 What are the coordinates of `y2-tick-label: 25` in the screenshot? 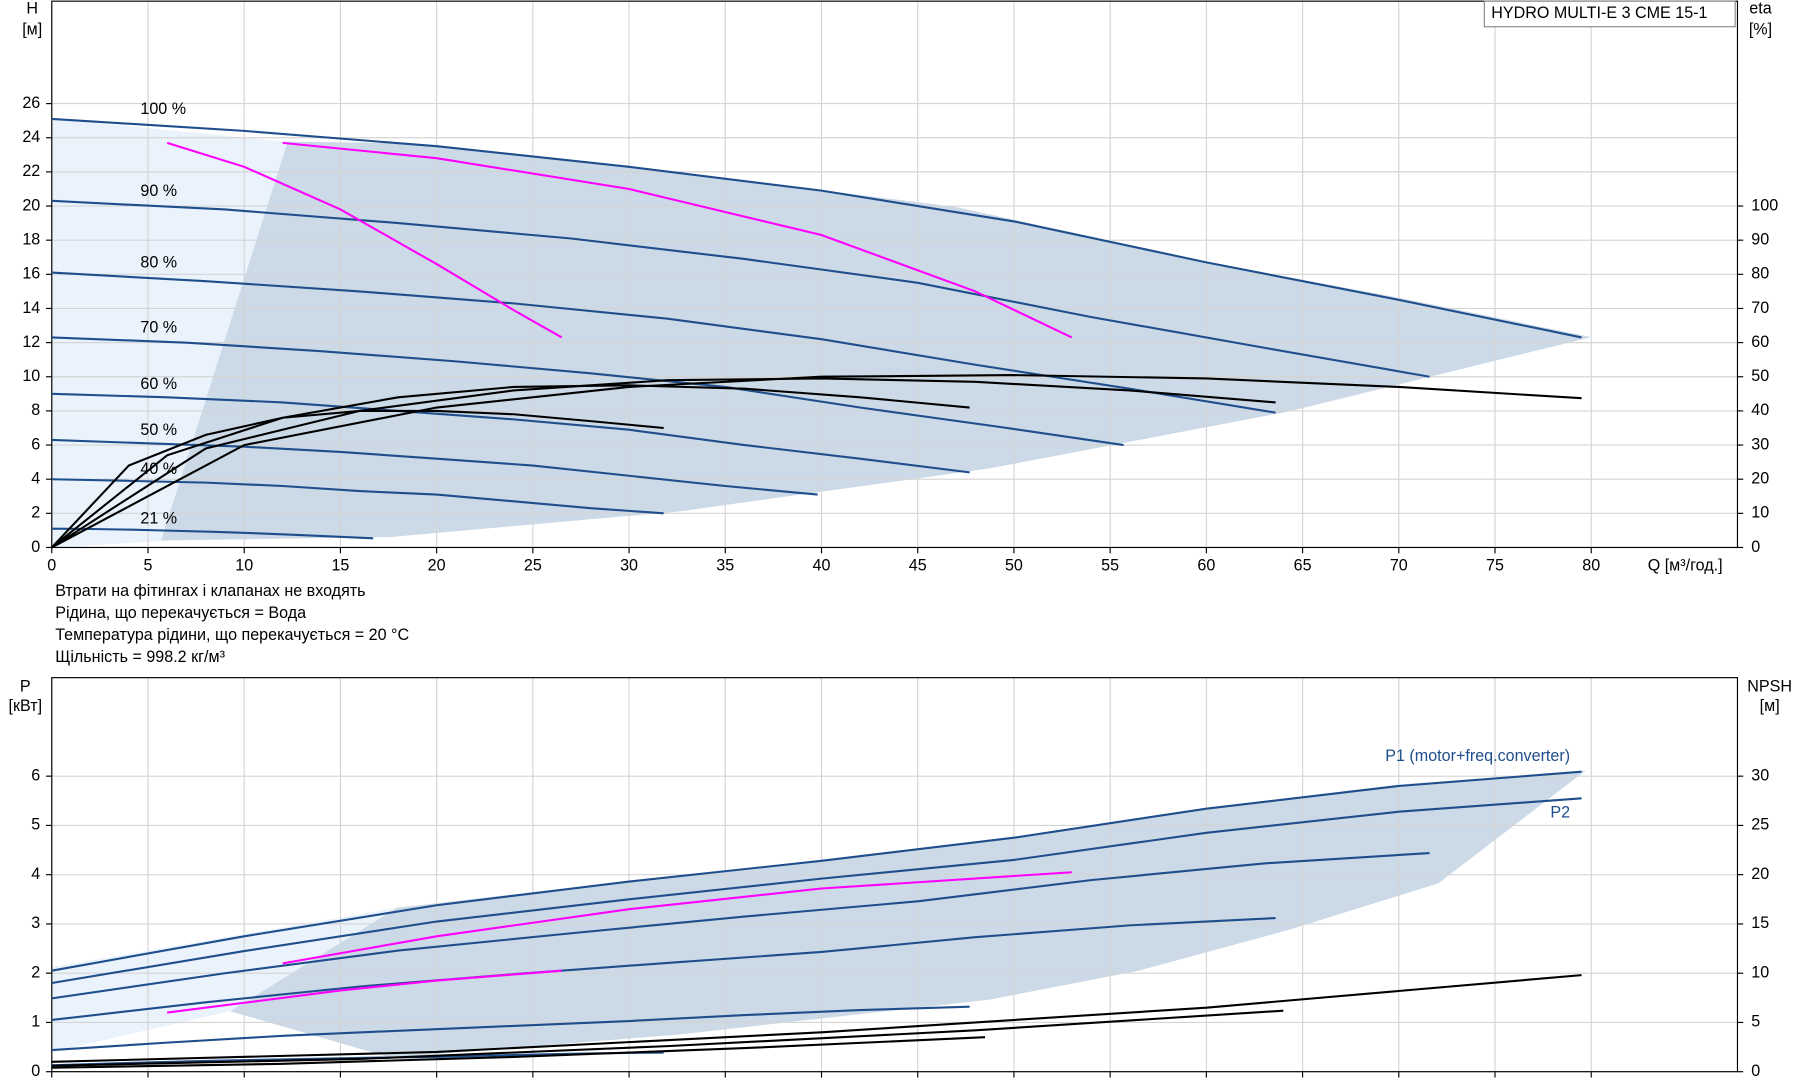 It's located at (1760, 825).